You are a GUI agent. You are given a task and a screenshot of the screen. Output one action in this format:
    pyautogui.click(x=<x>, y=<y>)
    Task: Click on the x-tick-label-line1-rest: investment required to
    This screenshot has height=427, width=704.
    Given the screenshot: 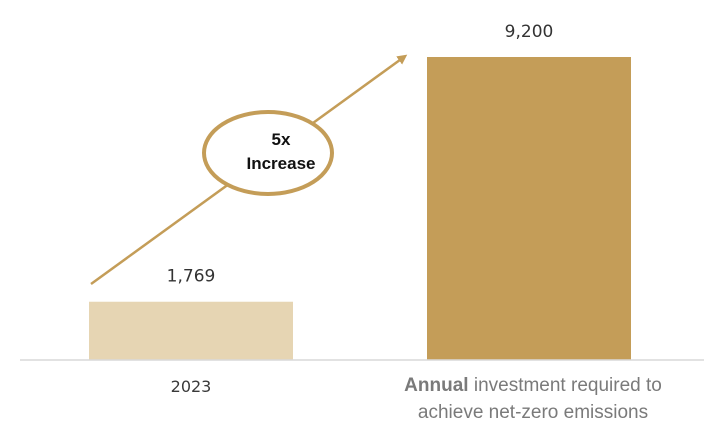 What is the action you would take?
    pyautogui.click(x=565, y=385)
    